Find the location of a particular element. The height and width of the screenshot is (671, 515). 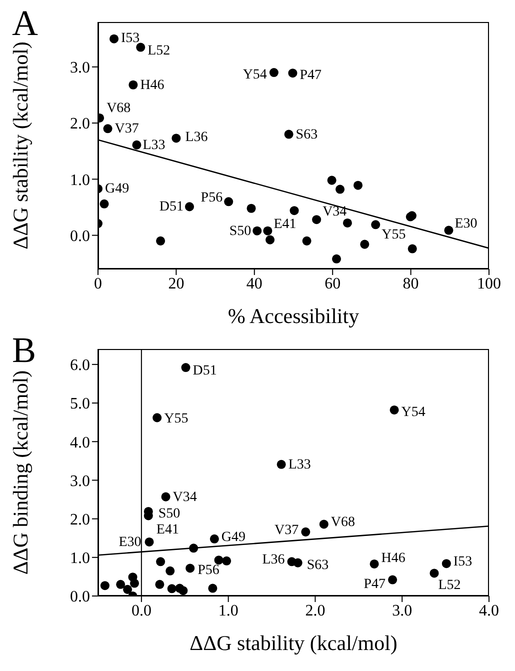

y-axis-title: ΔΔG stability (kcal/mol) is located at coordinates (20, 146).